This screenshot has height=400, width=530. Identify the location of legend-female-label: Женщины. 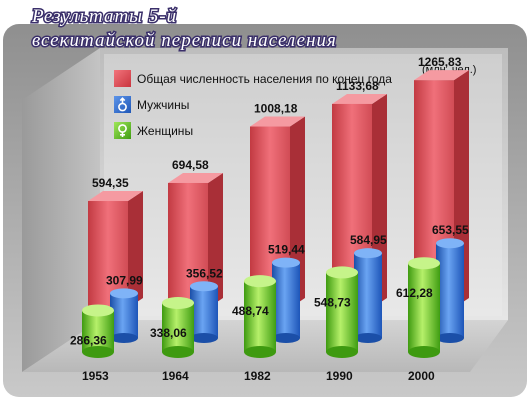
(165, 131).